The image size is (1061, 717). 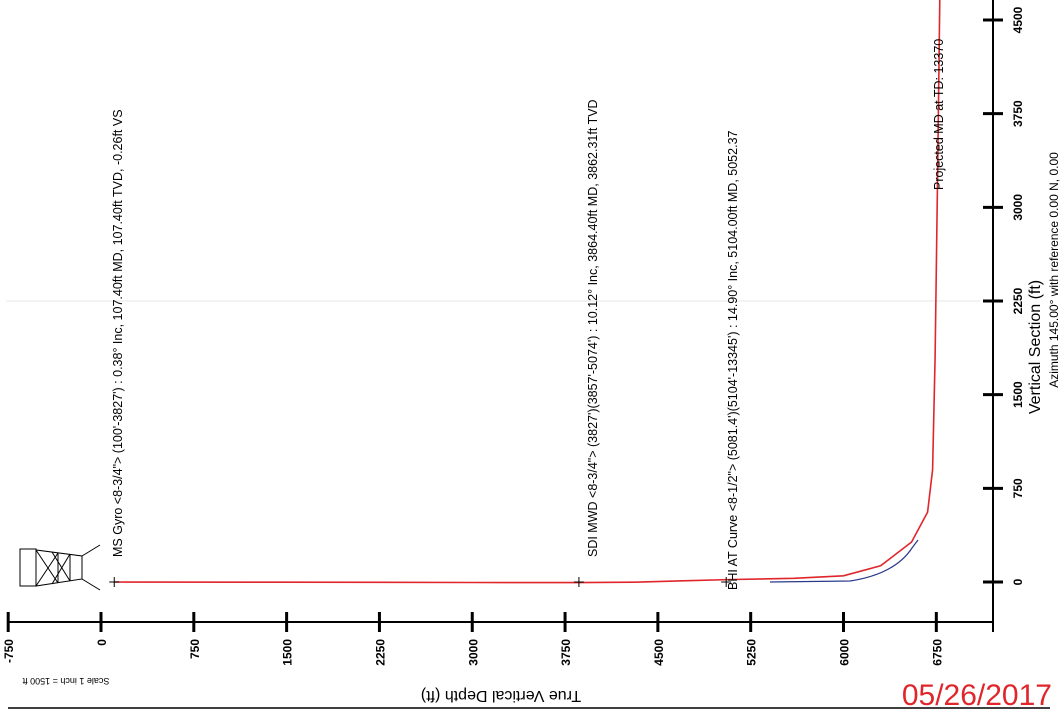 What do you see at coordinates (380, 652) in the screenshot?
I see `tvd-tick-label: 2250` at bounding box center [380, 652].